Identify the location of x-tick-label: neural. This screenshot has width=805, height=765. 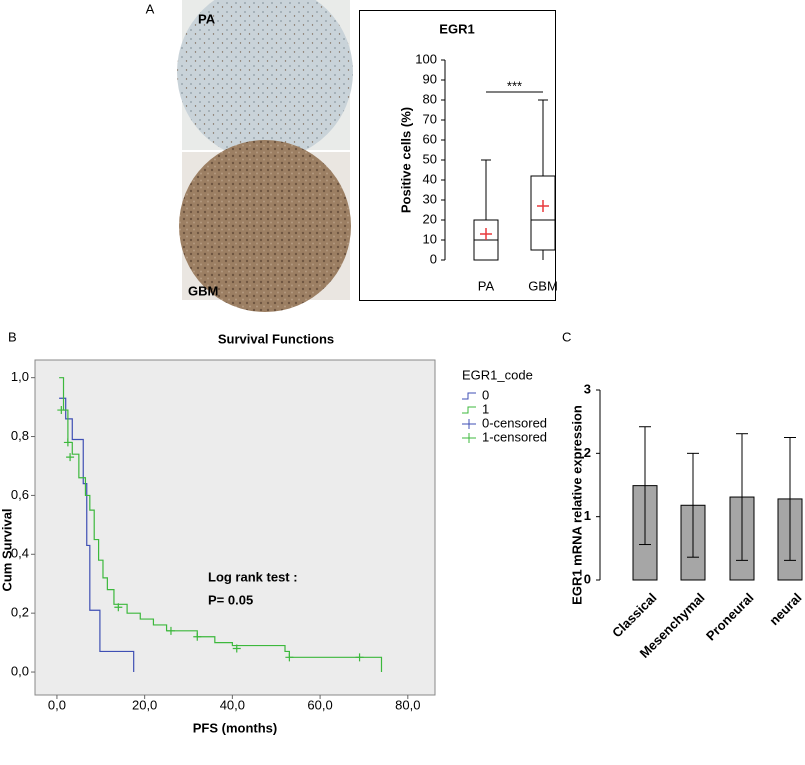
(785, 609).